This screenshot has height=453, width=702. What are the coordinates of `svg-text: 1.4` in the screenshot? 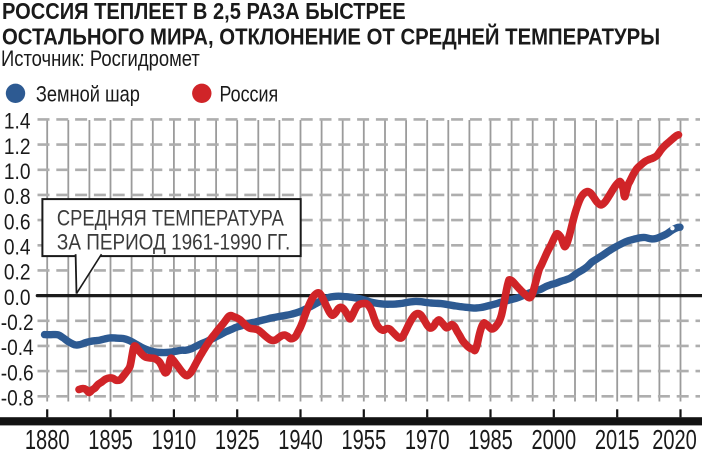 It's located at (17, 121).